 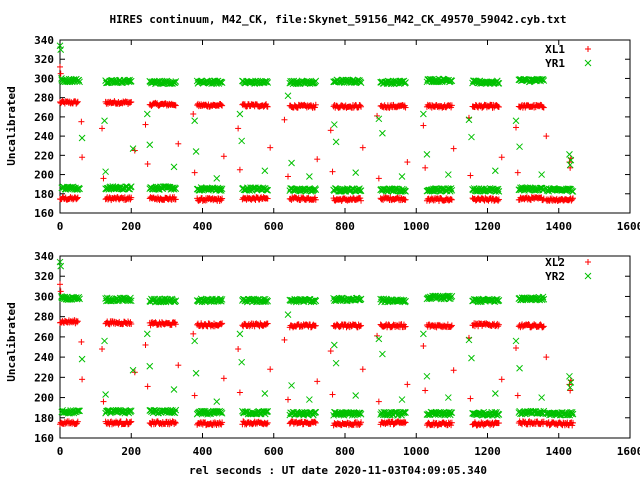 What do you see at coordinates (44, 296) in the screenshot?
I see `bottom-y-tick-label: 300` at bounding box center [44, 296].